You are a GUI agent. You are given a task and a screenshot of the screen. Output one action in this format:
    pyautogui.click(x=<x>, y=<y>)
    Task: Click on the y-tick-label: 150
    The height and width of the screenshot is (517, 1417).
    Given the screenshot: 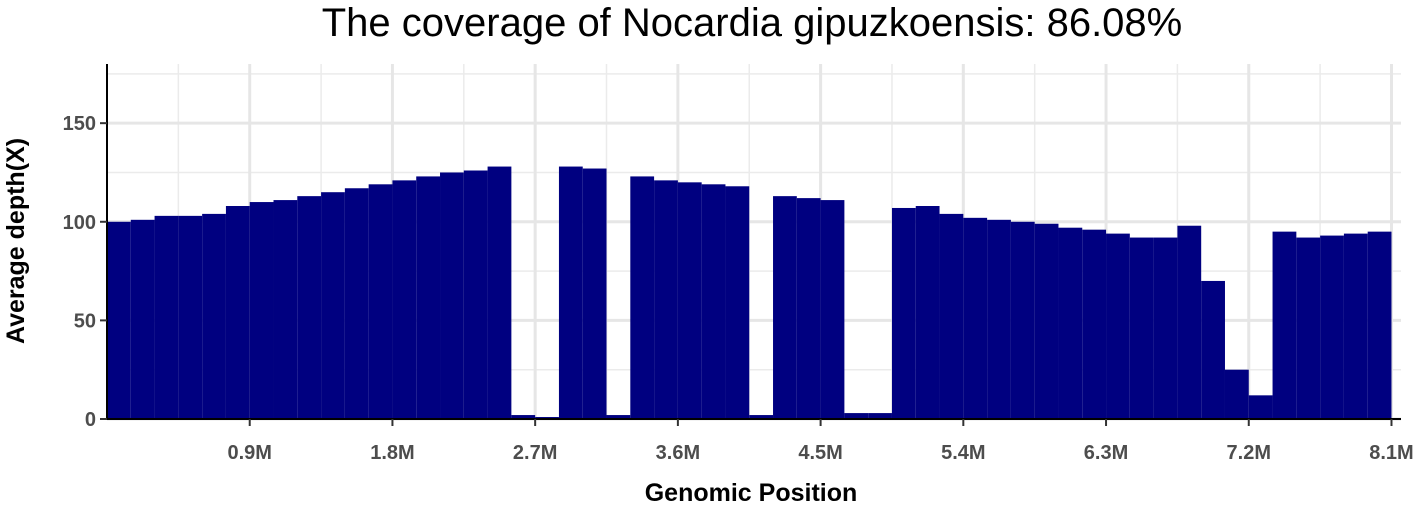 What is the action you would take?
    pyautogui.click(x=79, y=124)
    